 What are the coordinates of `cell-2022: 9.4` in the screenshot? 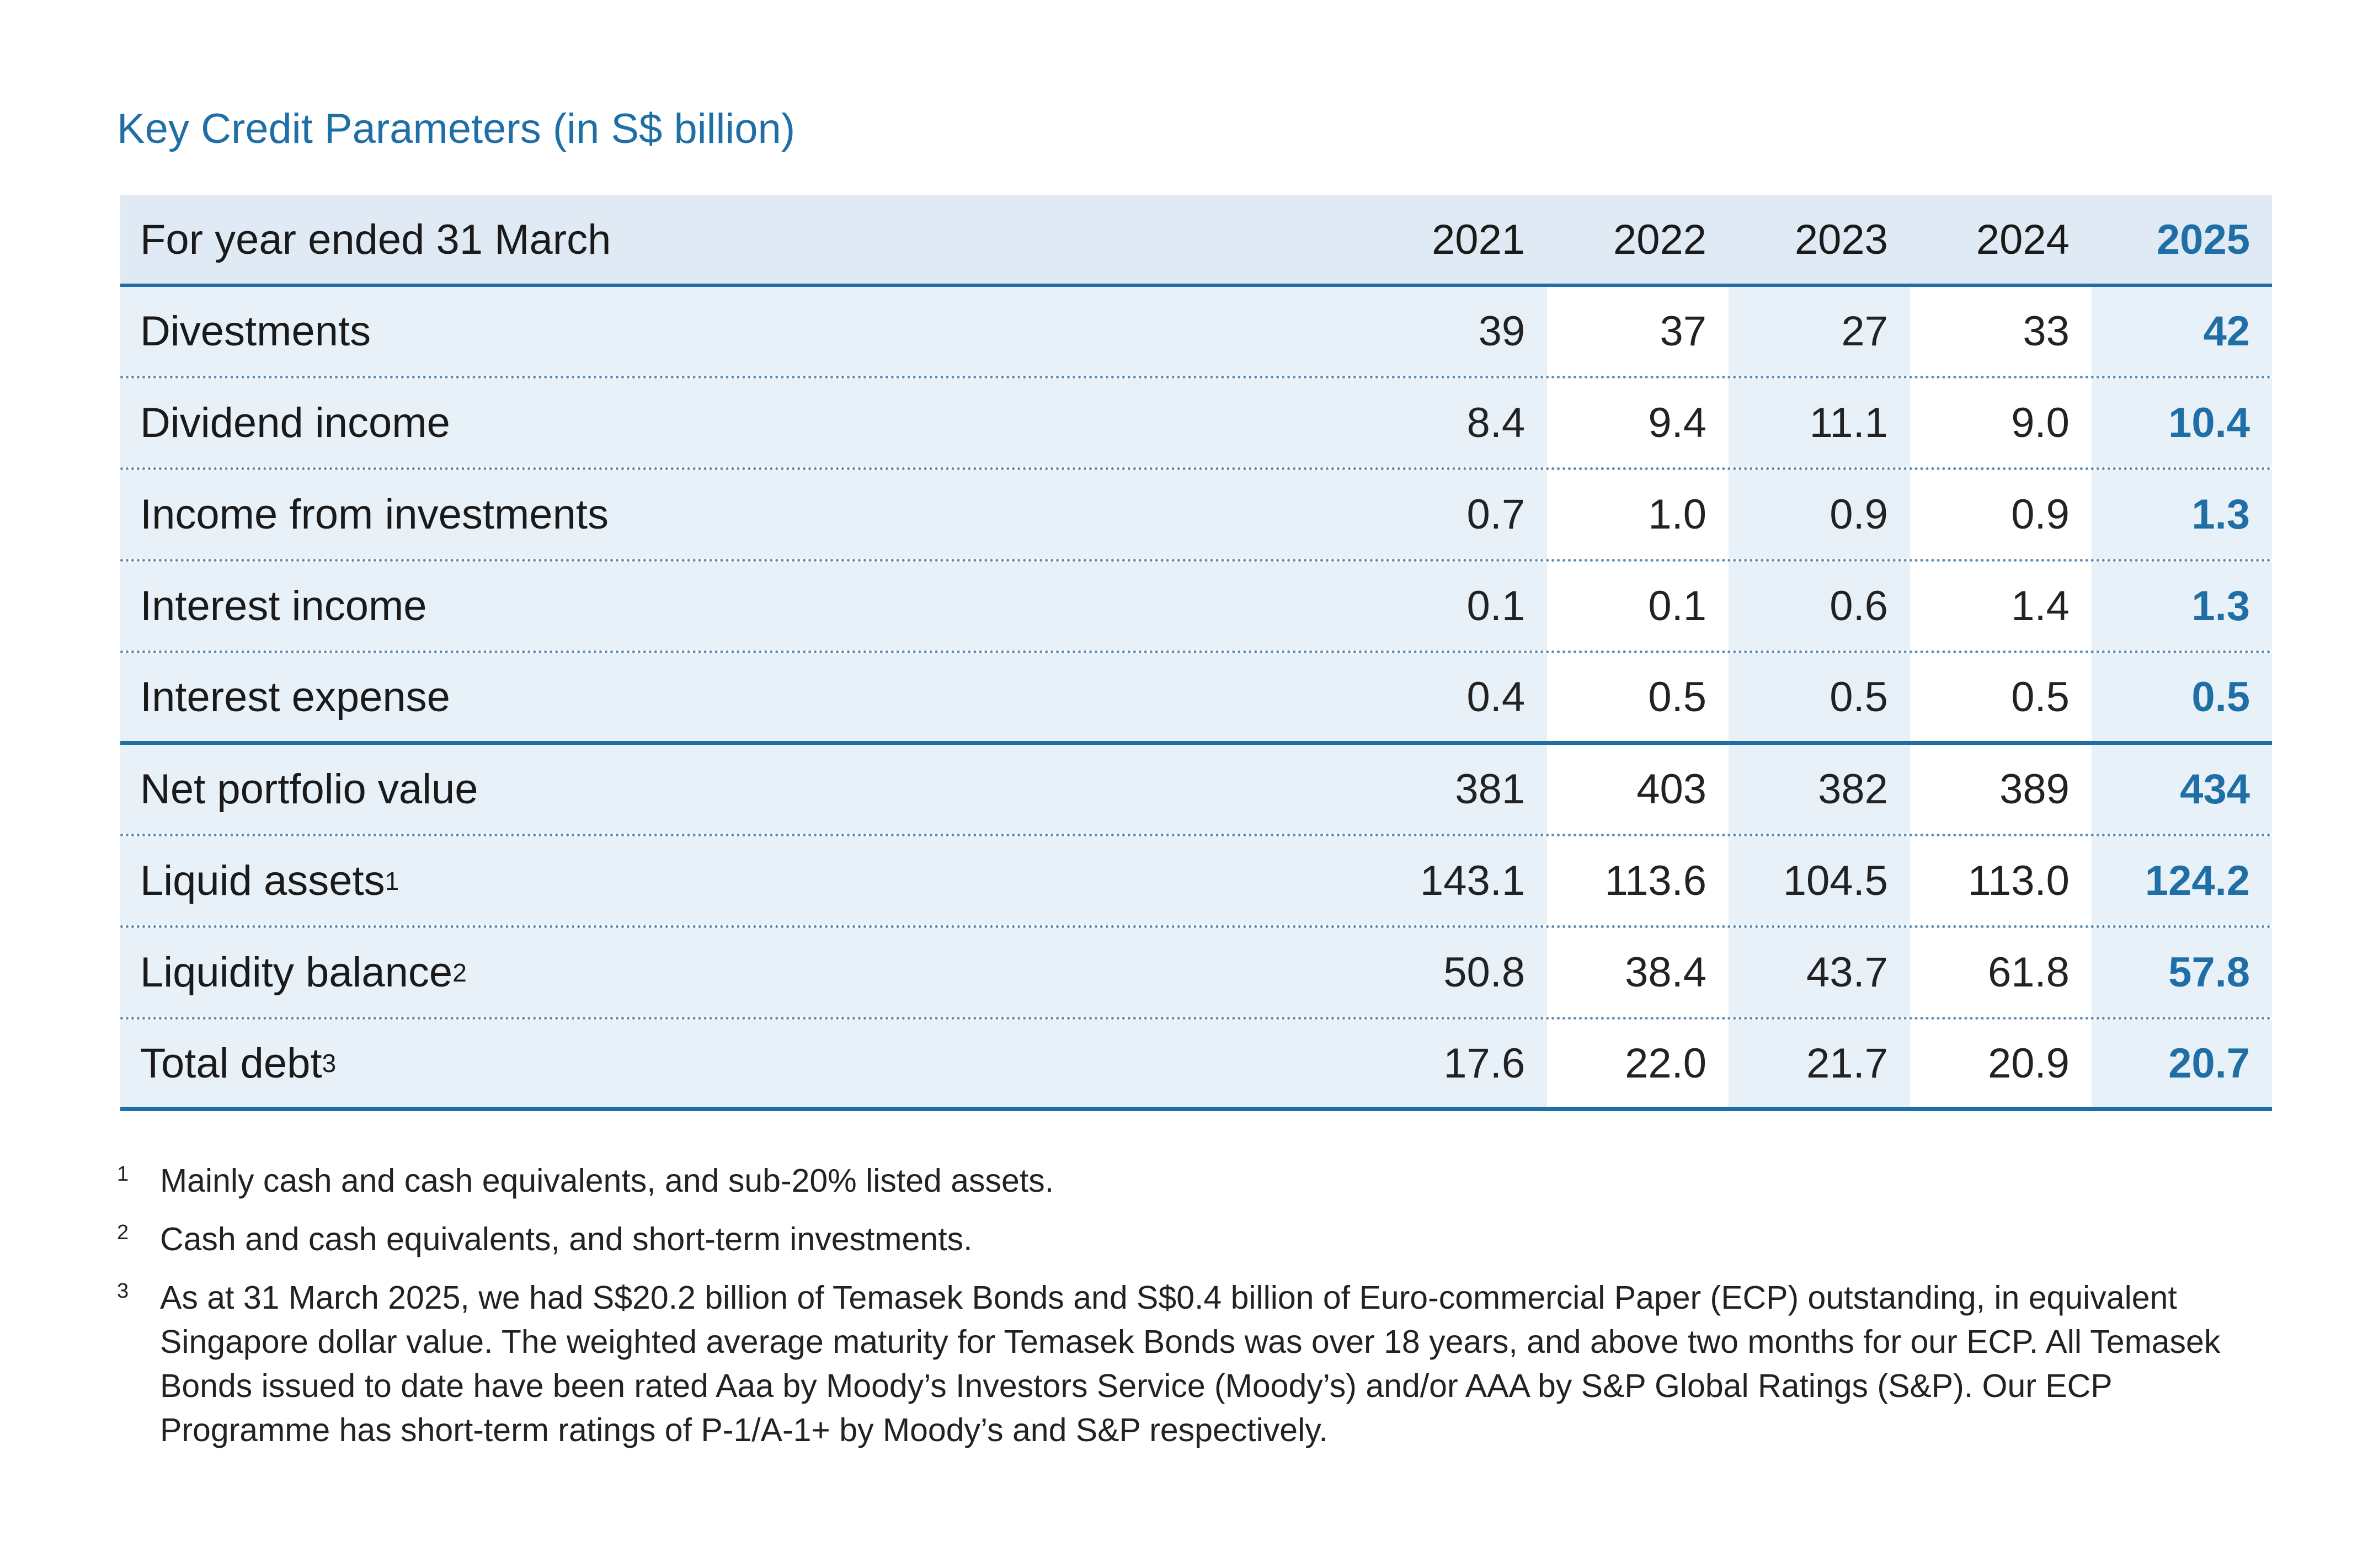 It's located at (1638, 422).